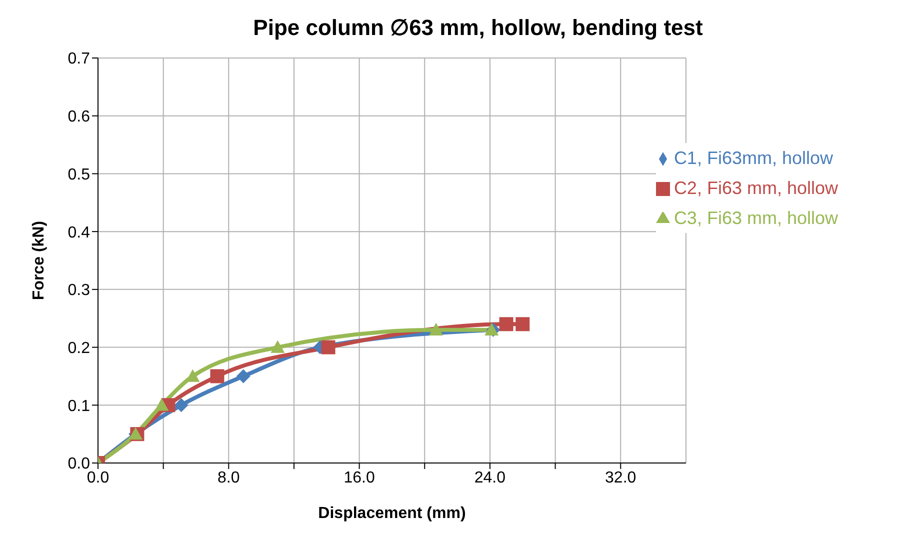  Describe the element at coordinates (229, 477) in the screenshot. I see `x-tick-label: 8.0` at that location.